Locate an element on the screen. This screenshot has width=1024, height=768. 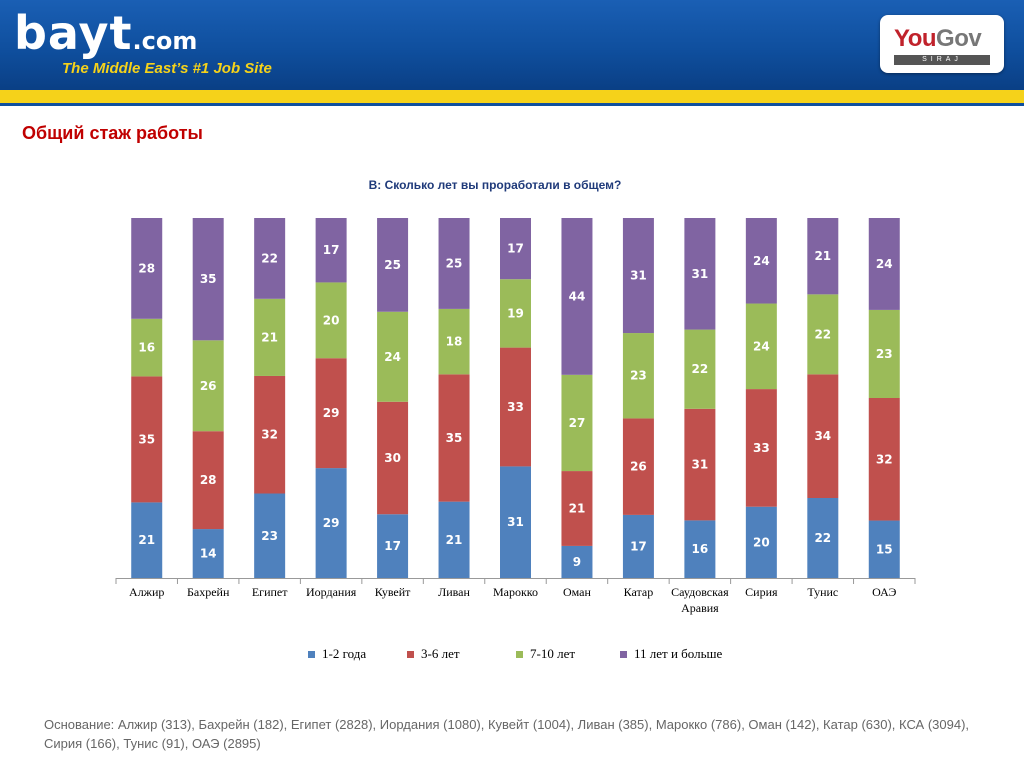
bayt-logo: bayt.com is located at coordinates (105, 37).